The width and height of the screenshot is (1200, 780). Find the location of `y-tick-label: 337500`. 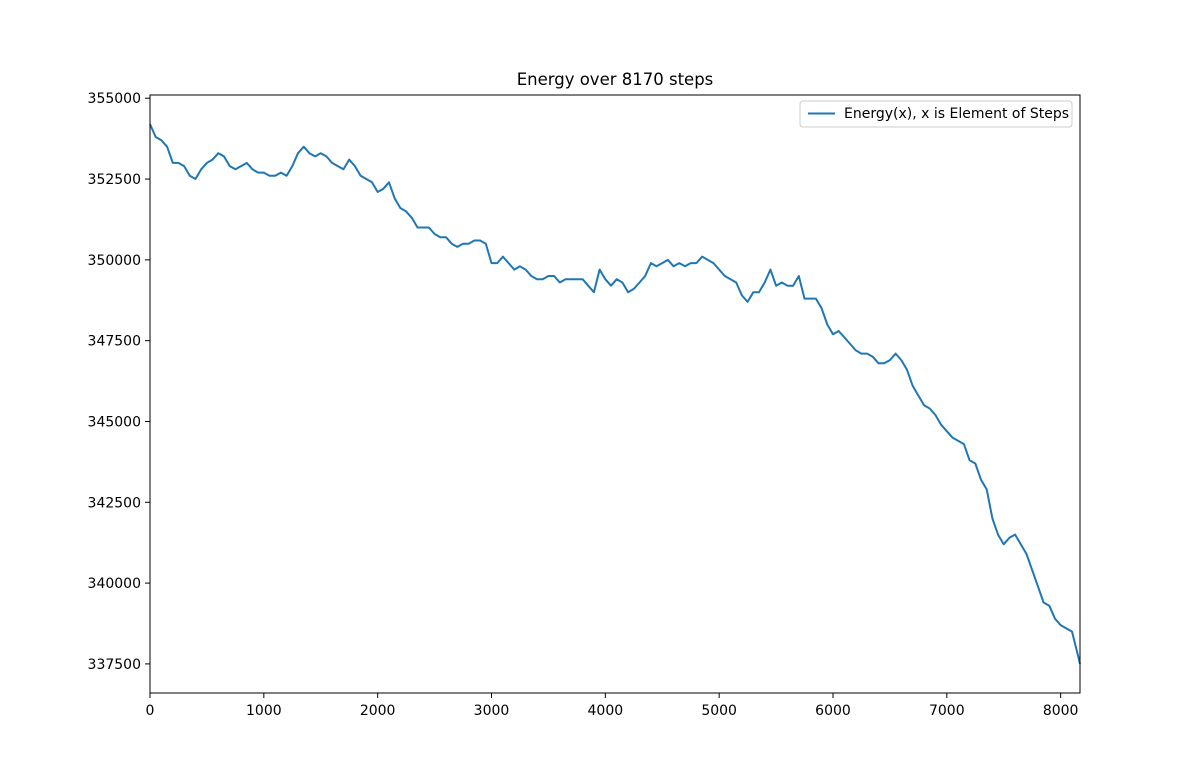

y-tick-label: 337500 is located at coordinates (114, 665).